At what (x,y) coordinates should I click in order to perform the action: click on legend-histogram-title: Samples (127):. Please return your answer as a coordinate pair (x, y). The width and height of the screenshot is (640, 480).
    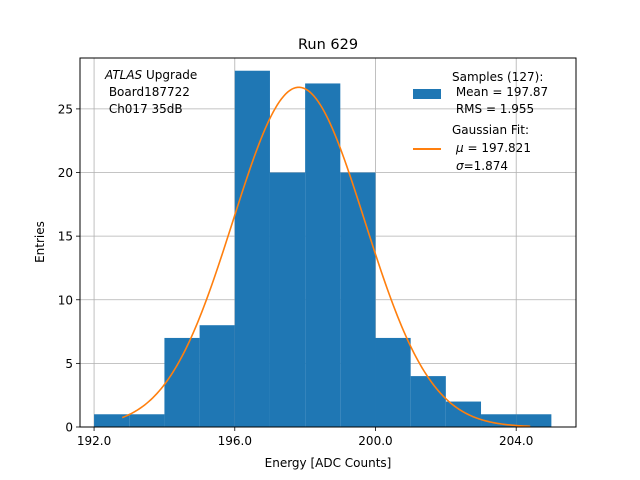
    Looking at the image, I should click on (497, 77).